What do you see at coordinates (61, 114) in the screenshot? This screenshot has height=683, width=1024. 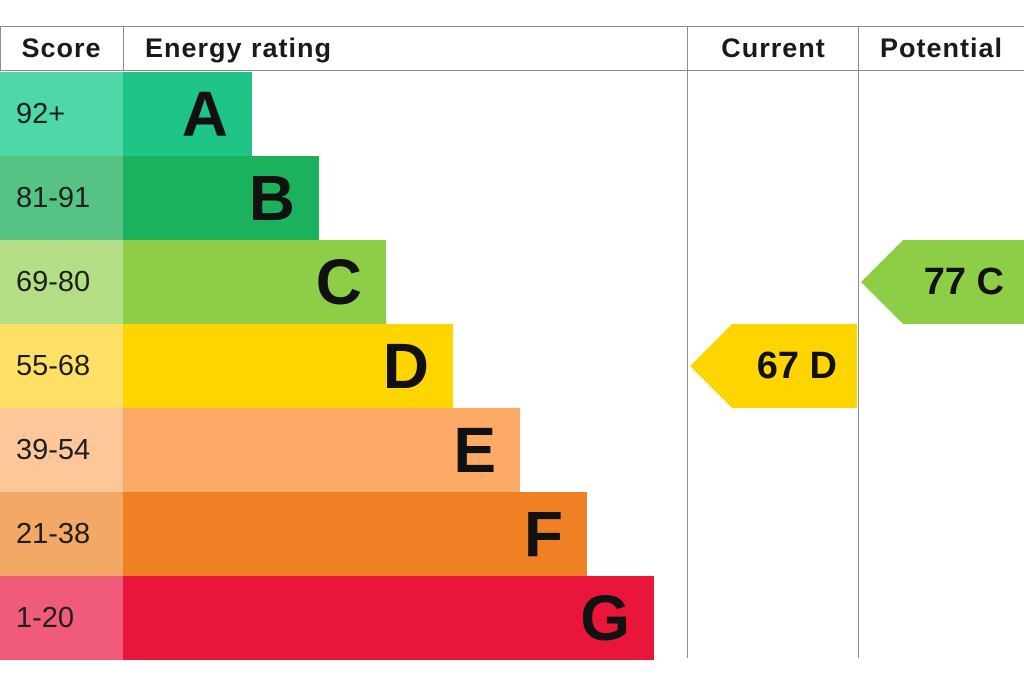 I see `band-score-a: 92+` at bounding box center [61, 114].